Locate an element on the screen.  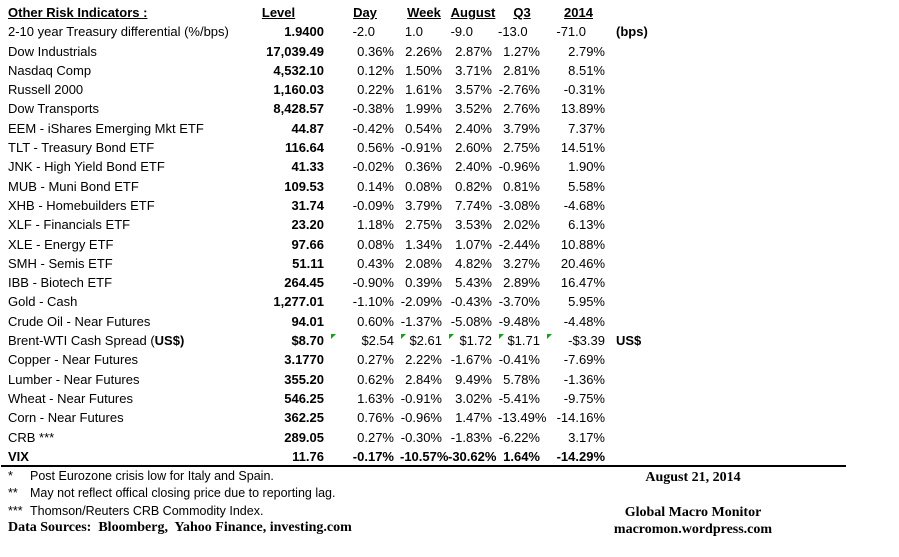
cell-august: -0.43% is located at coordinates (471, 302).